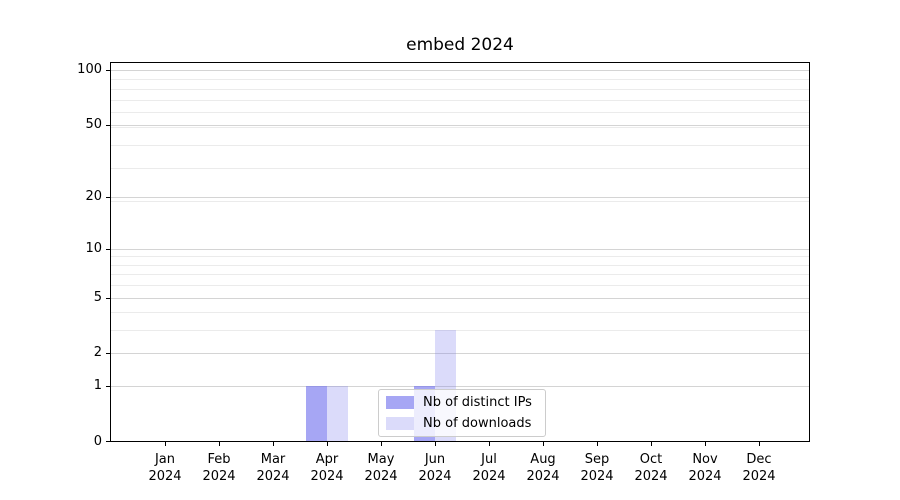 This screenshot has width=900, height=500. Describe the element at coordinates (219, 459) in the screenshot. I see `x-tick-month: Feb` at that location.